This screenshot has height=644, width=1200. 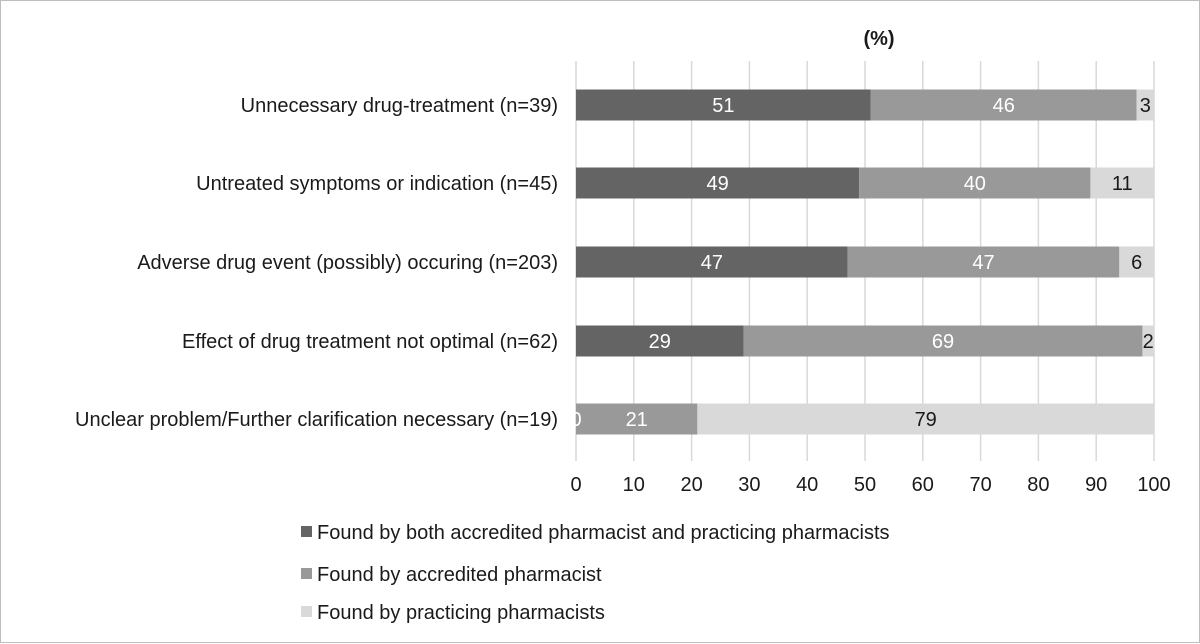 What do you see at coordinates (575, 485) in the screenshot?
I see `x-tick-label: 0` at bounding box center [575, 485].